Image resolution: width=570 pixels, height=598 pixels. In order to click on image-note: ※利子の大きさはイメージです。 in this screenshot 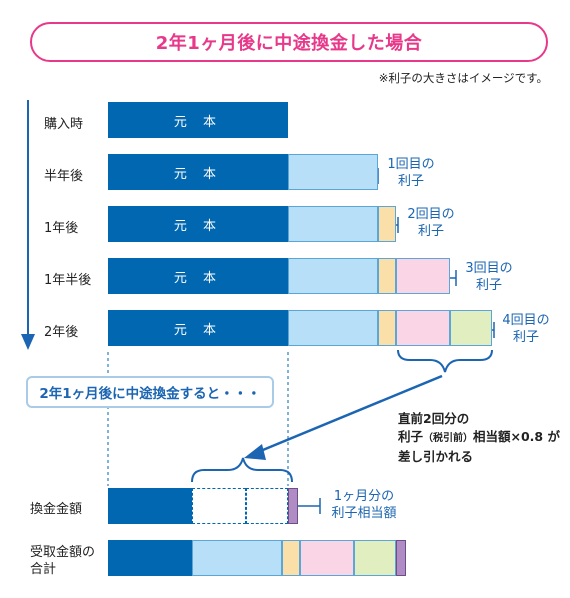, I will do `click(463, 78)`.